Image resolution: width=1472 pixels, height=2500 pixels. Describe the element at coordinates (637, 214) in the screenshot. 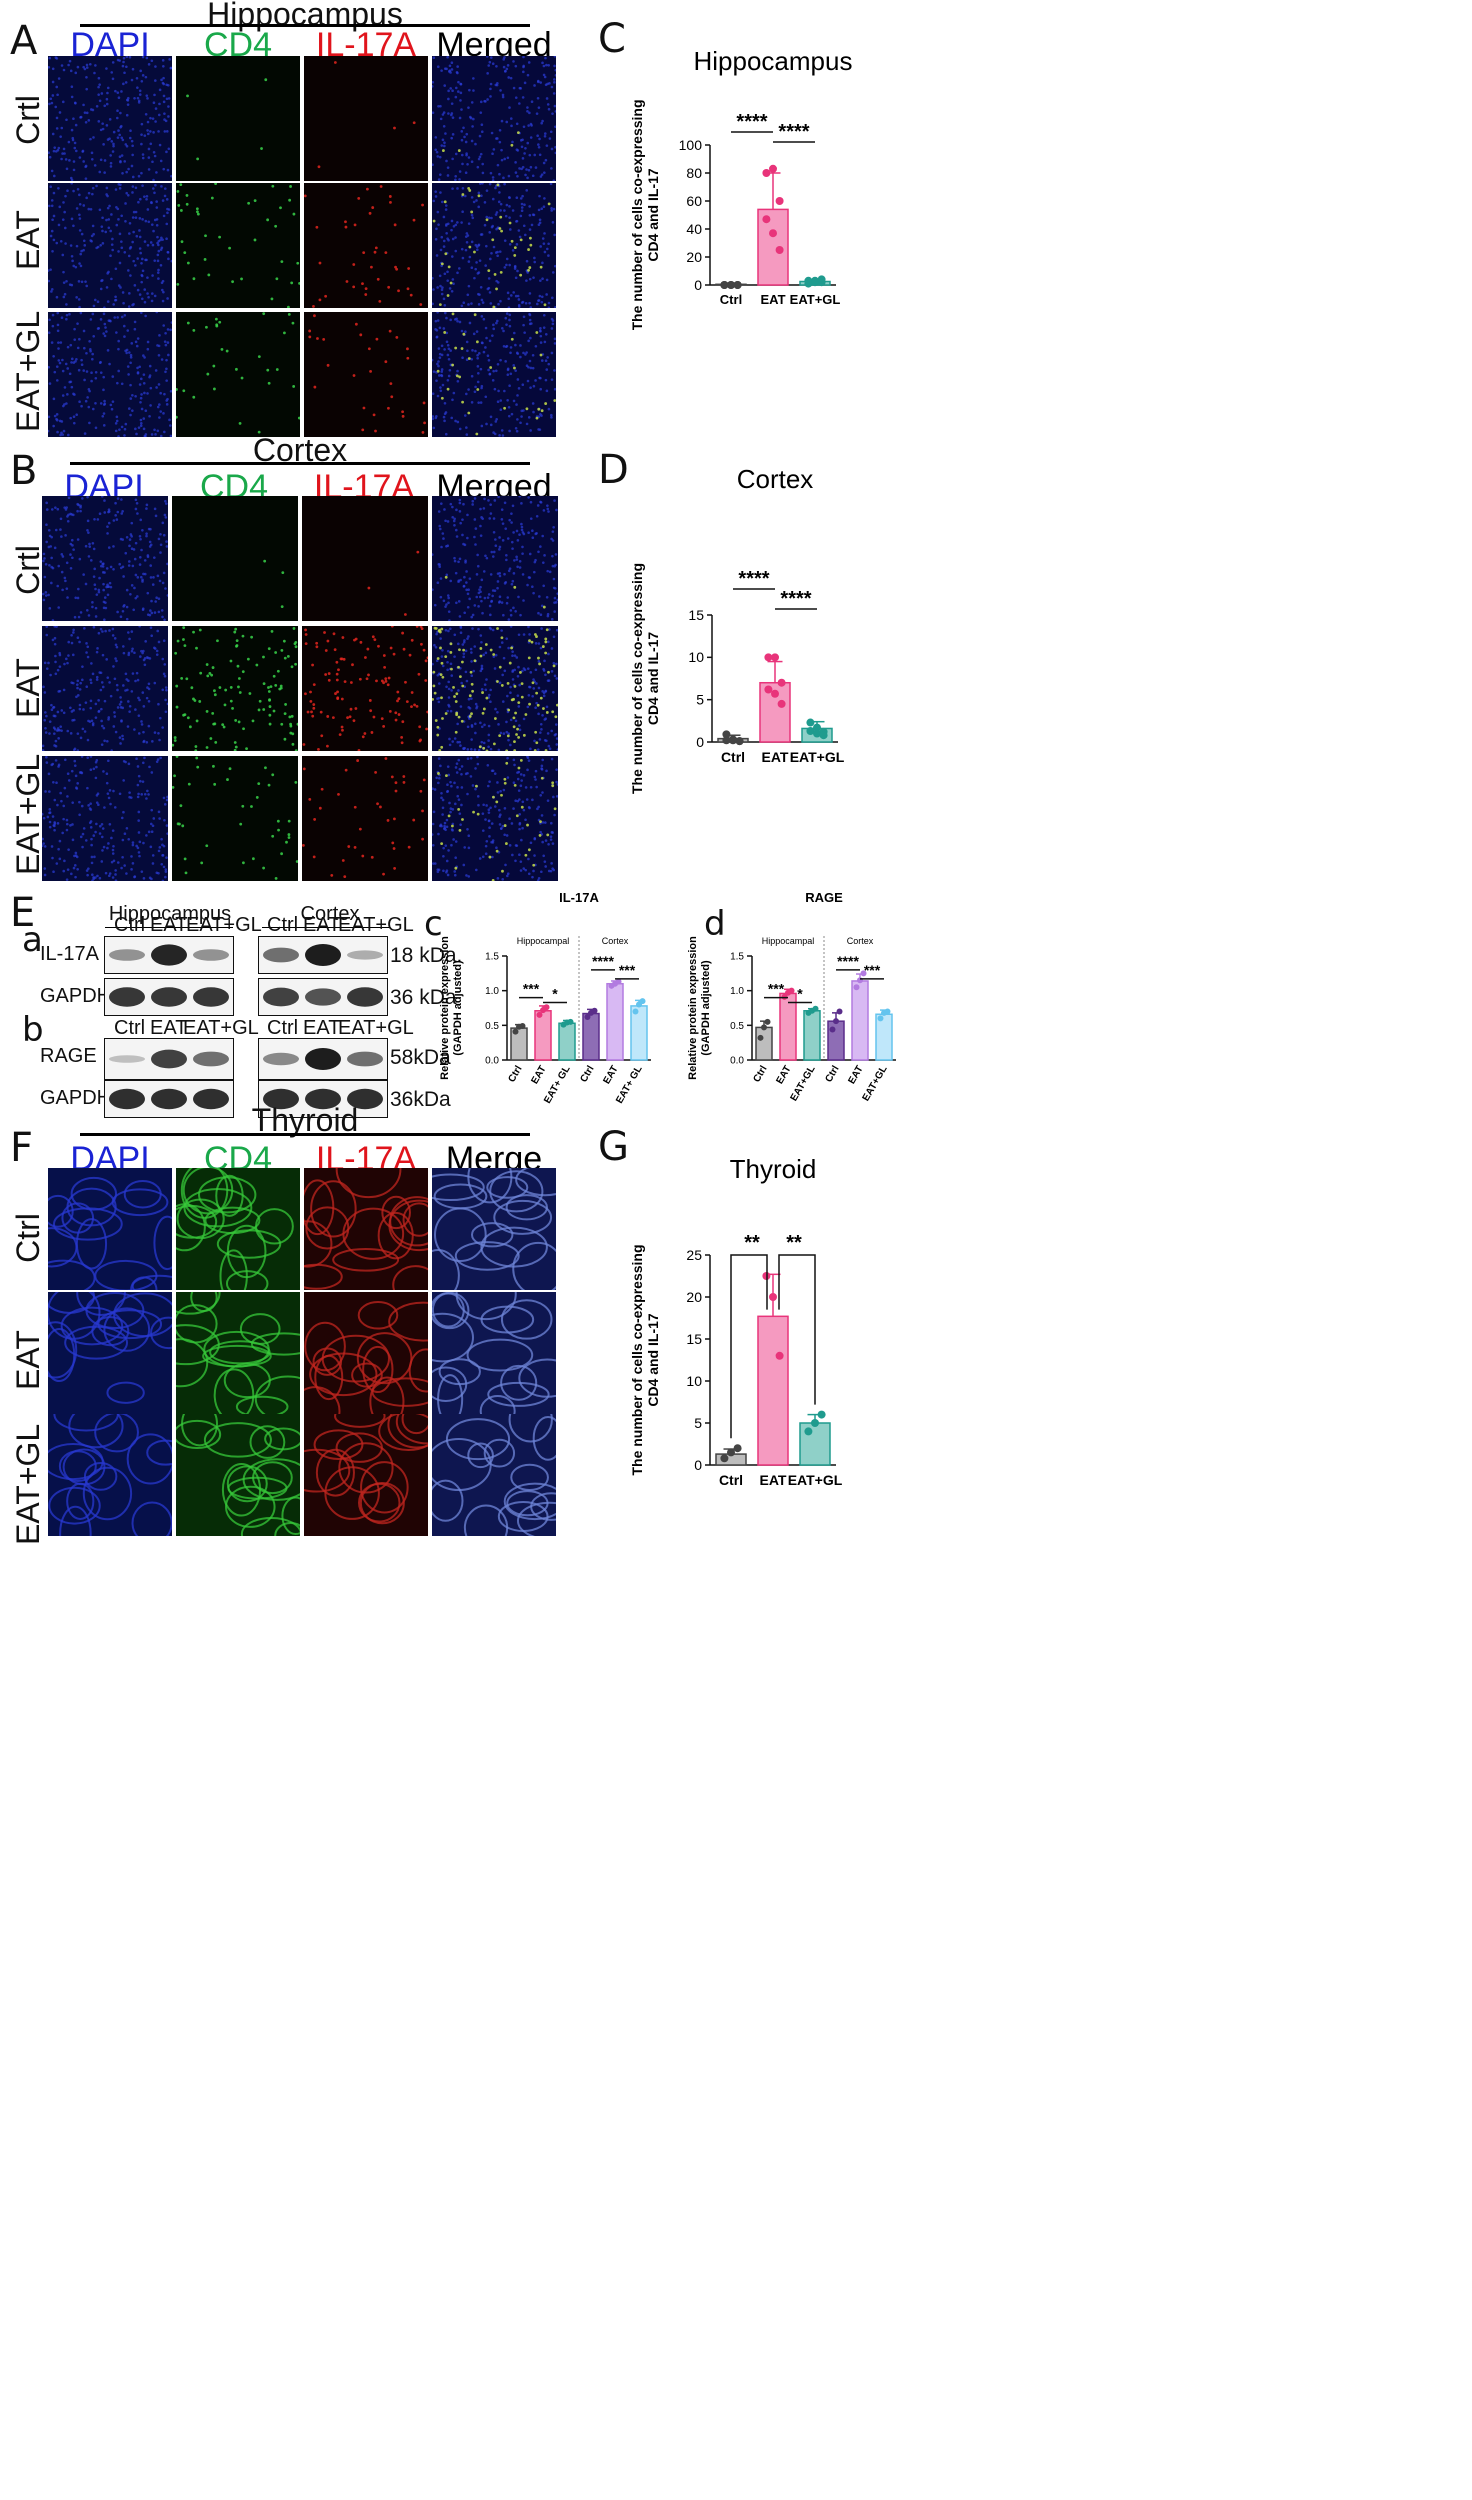

I see `chartC-ylabel-0: The number of cells co-expressing` at that location.